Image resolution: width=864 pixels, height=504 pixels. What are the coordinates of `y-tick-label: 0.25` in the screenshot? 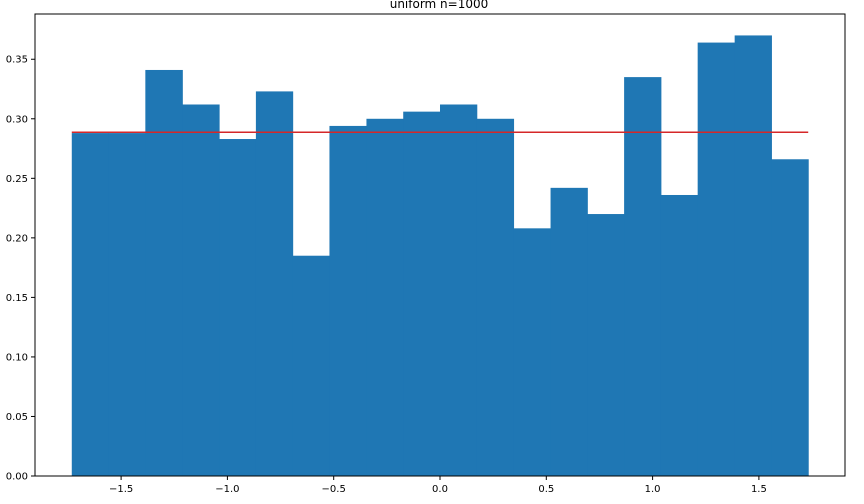 It's located at (17, 179).